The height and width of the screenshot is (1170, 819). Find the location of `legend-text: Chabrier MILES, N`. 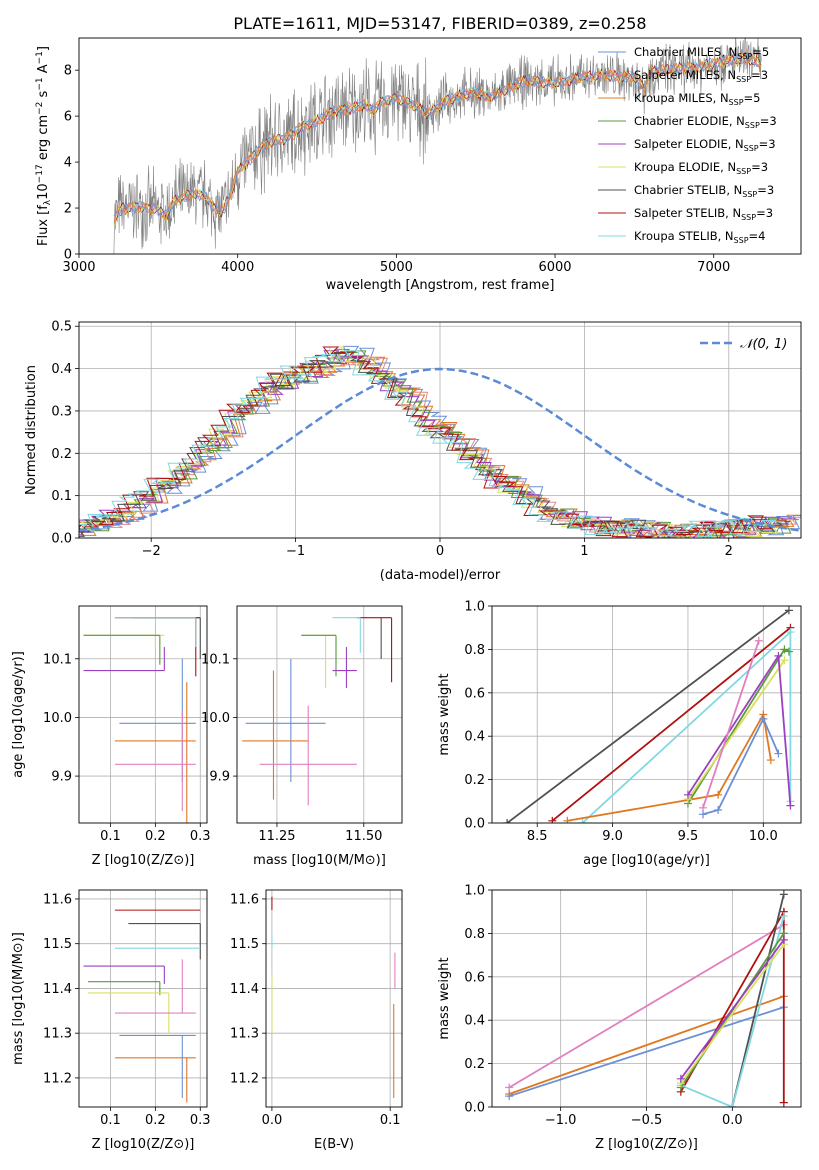

legend-text: Chabrier MILES, N is located at coordinates (685, 52).